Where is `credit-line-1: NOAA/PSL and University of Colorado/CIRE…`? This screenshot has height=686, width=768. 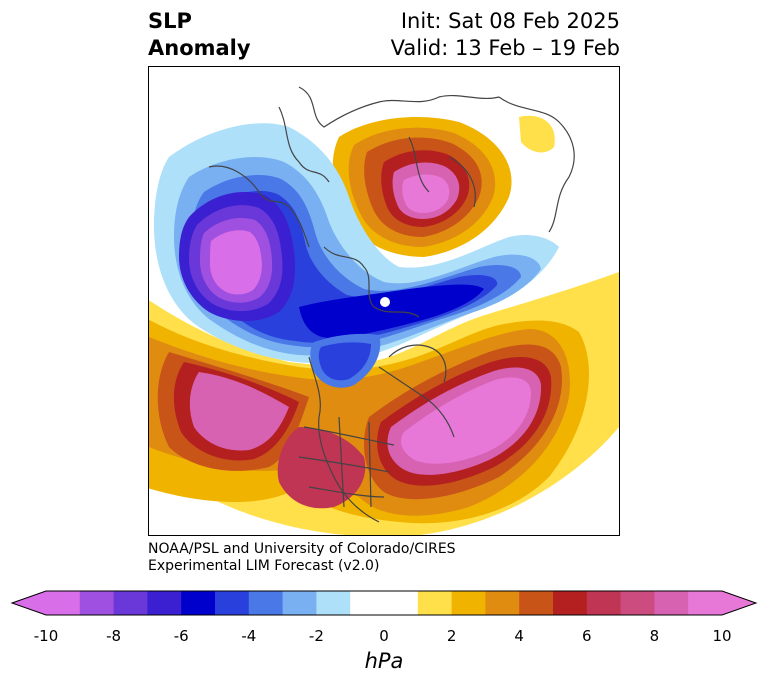 credit-line-1: NOAA/PSL and University of Colorado/CIRE… is located at coordinates (302, 549).